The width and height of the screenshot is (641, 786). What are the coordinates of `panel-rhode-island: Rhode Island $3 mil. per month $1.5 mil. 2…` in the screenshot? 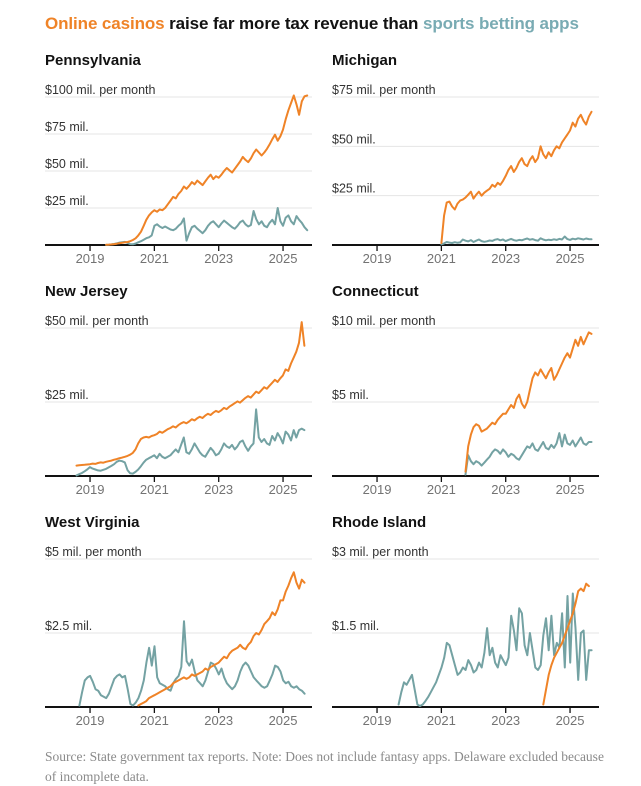 It's located at (465, 622).